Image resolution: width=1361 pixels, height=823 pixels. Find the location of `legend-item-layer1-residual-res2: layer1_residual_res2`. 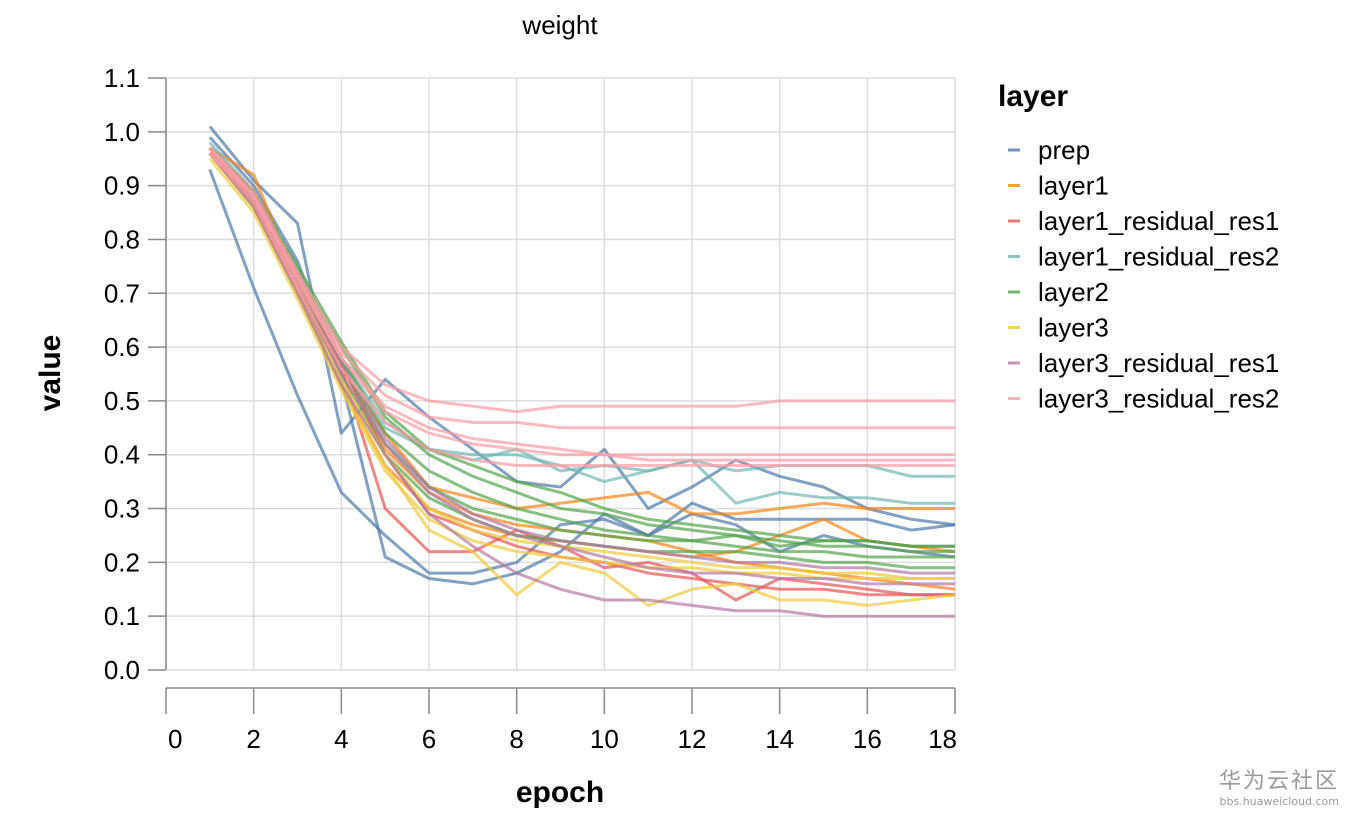

legend-item-layer1-residual-res2: layer1_residual_res2 is located at coordinates (1143, 257).